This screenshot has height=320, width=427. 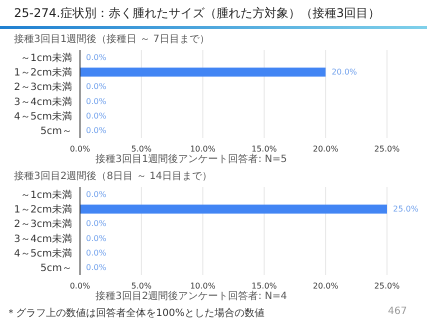 What do you see at coordinates (191, 296) in the screenshot?
I see `text: 接種3回目2週間後アンケート回答者: N=4` at bounding box center [191, 296].